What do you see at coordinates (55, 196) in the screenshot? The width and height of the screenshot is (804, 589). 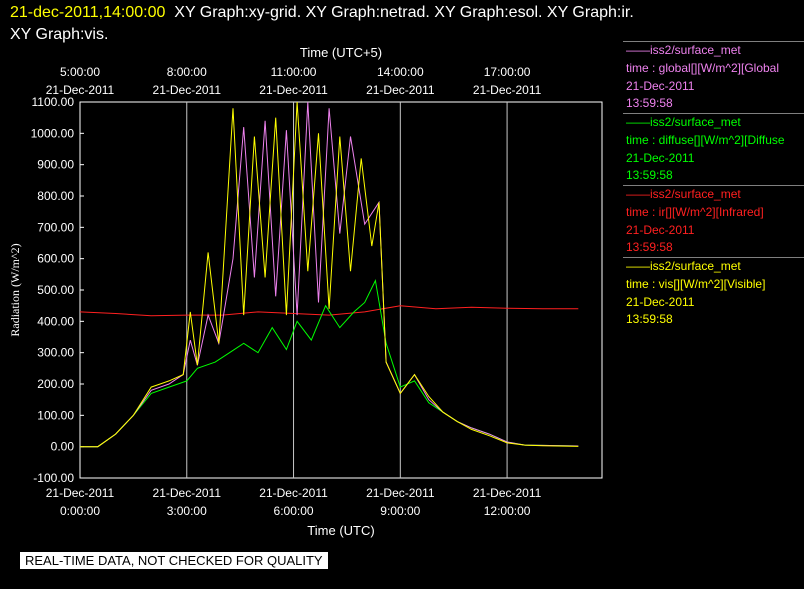 I see `y-tick-label: 800.00` at bounding box center [55, 196].